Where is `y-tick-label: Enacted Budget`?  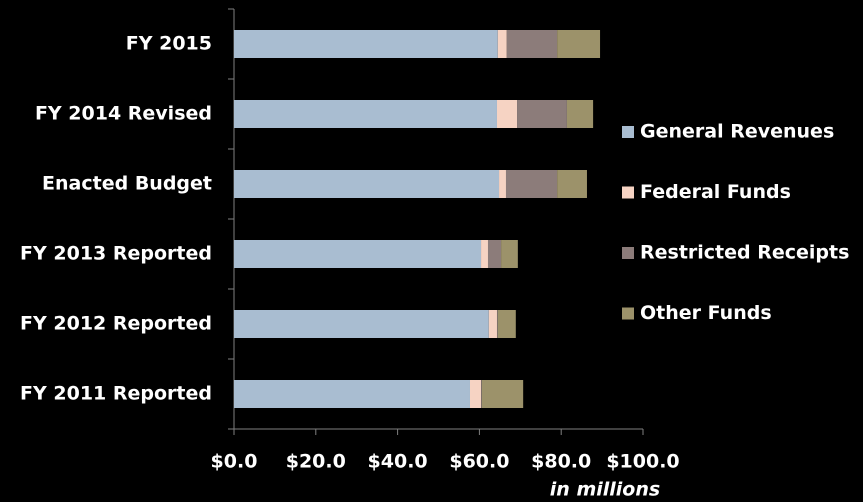 y-tick-label: Enacted Budget is located at coordinates (127, 184).